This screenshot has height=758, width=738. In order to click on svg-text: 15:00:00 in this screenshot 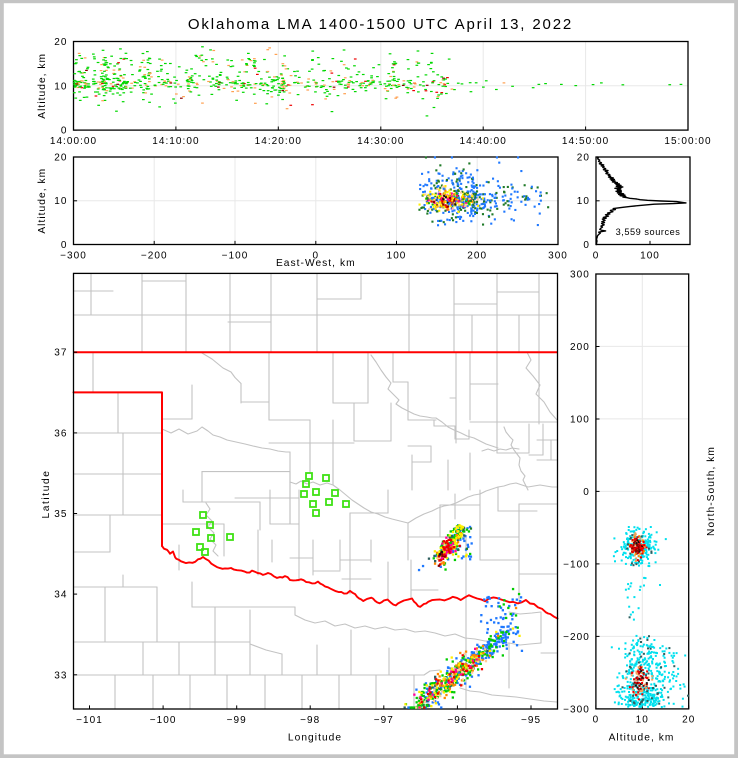, I will do `click(687, 141)`.